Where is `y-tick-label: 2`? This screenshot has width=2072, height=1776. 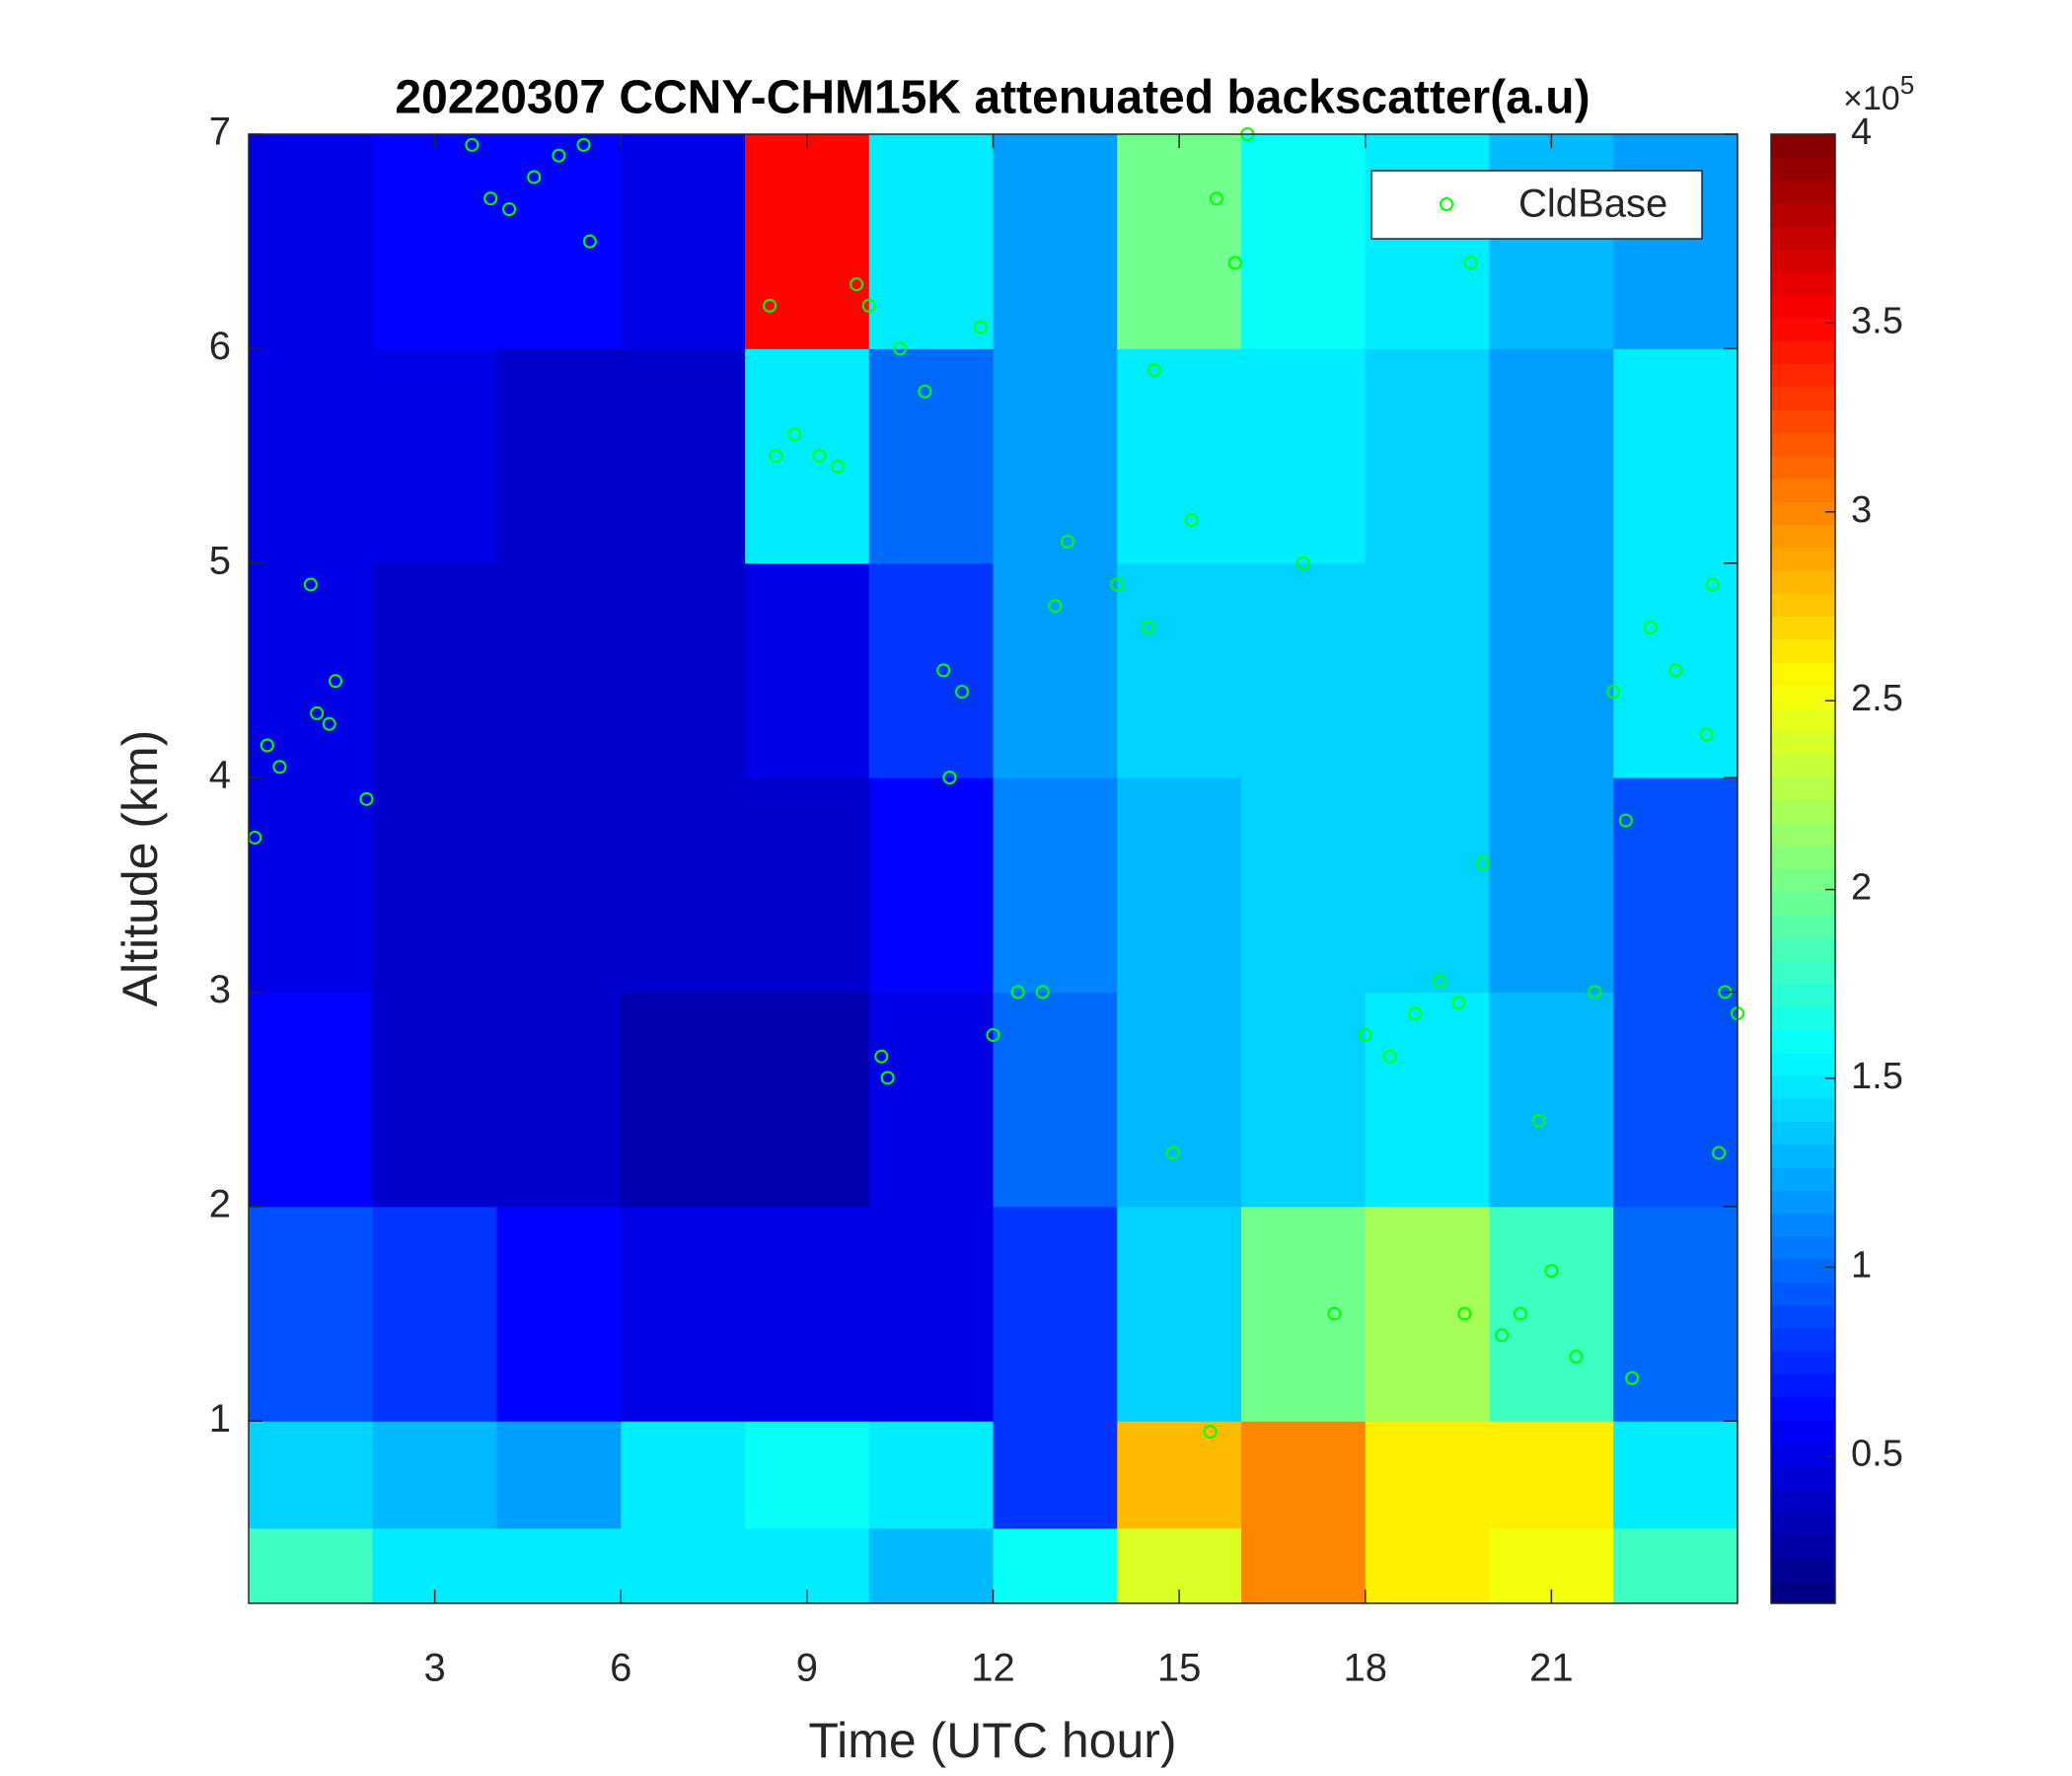 y-tick-label: 2 is located at coordinates (220, 1203).